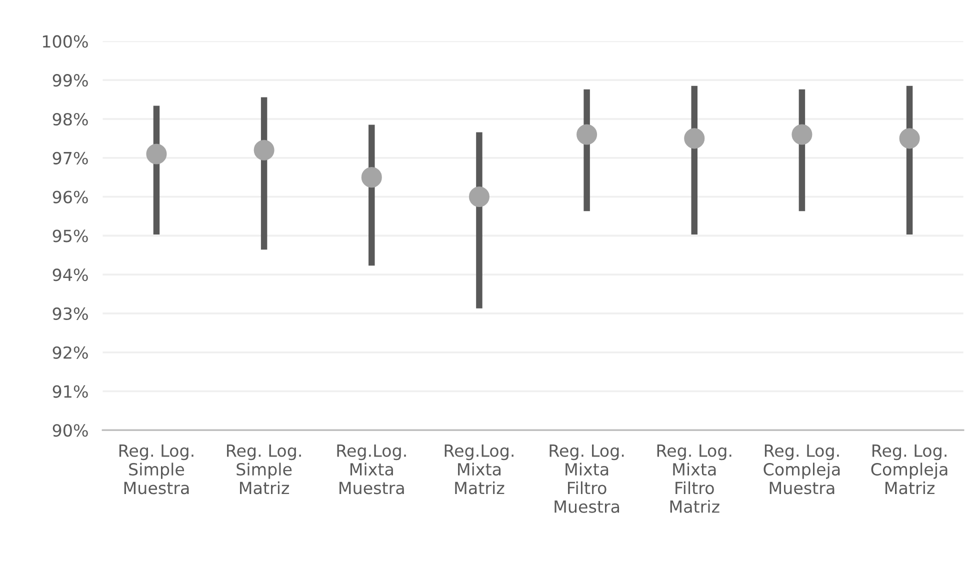 The image size is (978, 572). Describe the element at coordinates (479, 469) in the screenshot. I see `x-tick-label: Reg.Log. Mixta Matriz` at that location.